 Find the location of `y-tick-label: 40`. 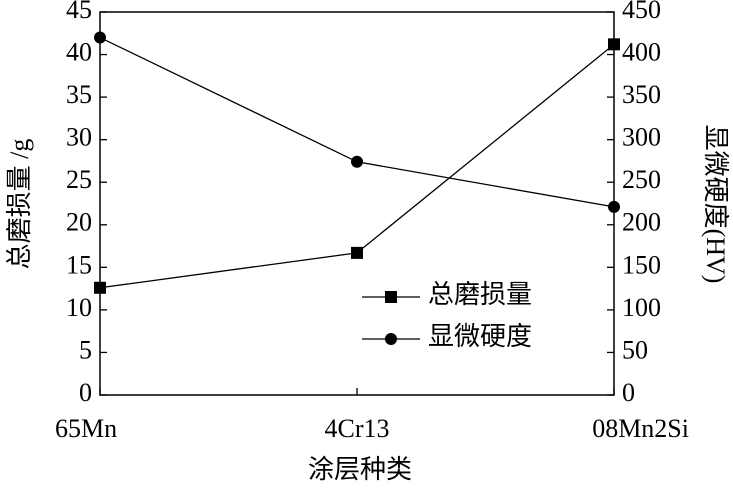

y-tick-label: 40 is located at coordinates (79, 52).